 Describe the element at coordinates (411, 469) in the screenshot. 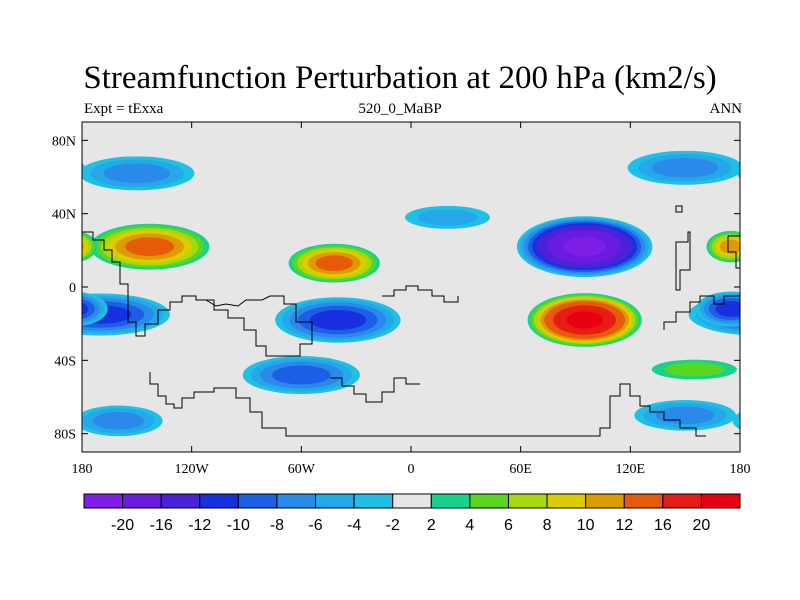

I see `x-tick-label: 0` at that location.